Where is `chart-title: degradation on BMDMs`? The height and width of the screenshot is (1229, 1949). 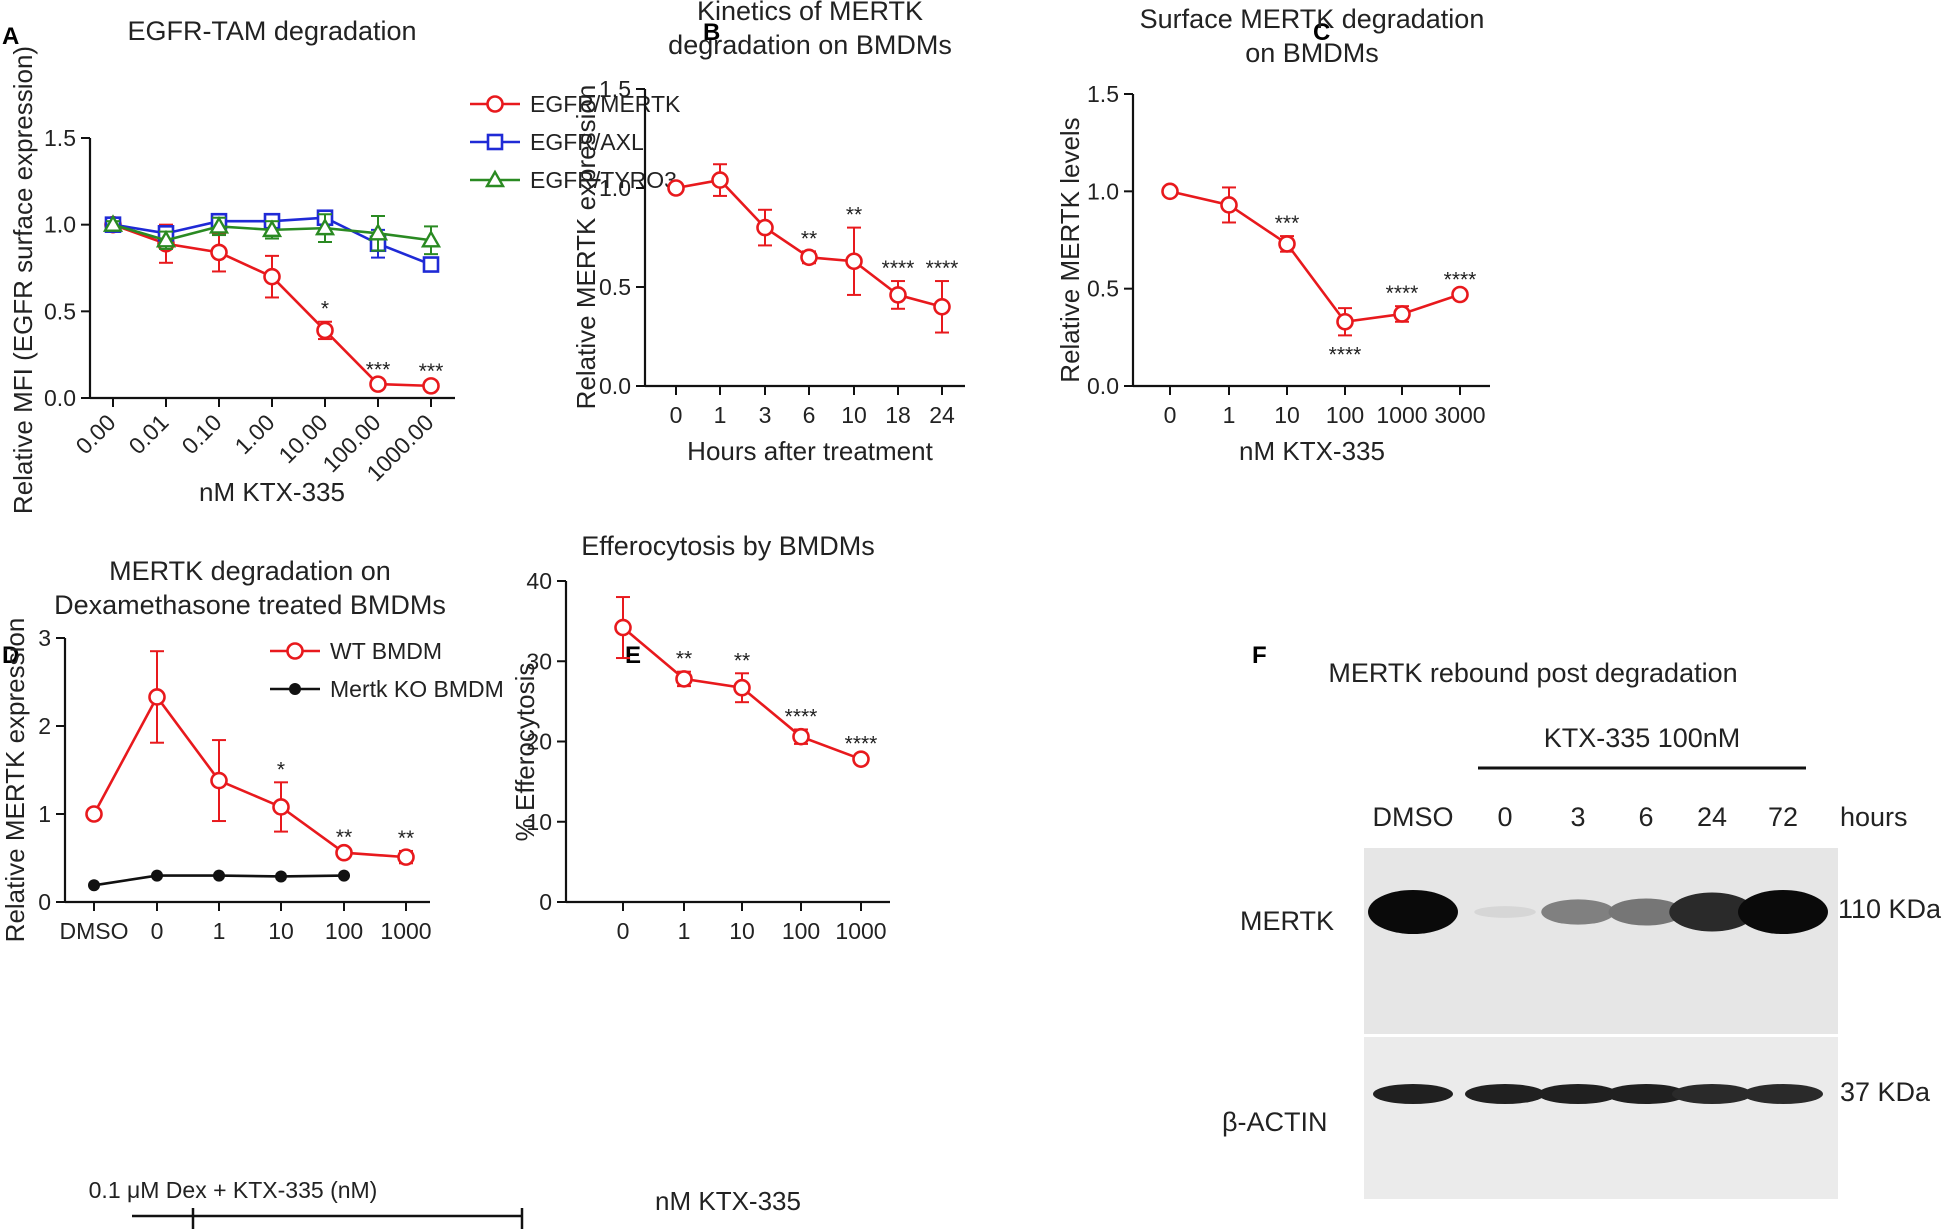 chart-title: degradation on BMDMs is located at coordinates (810, 45).